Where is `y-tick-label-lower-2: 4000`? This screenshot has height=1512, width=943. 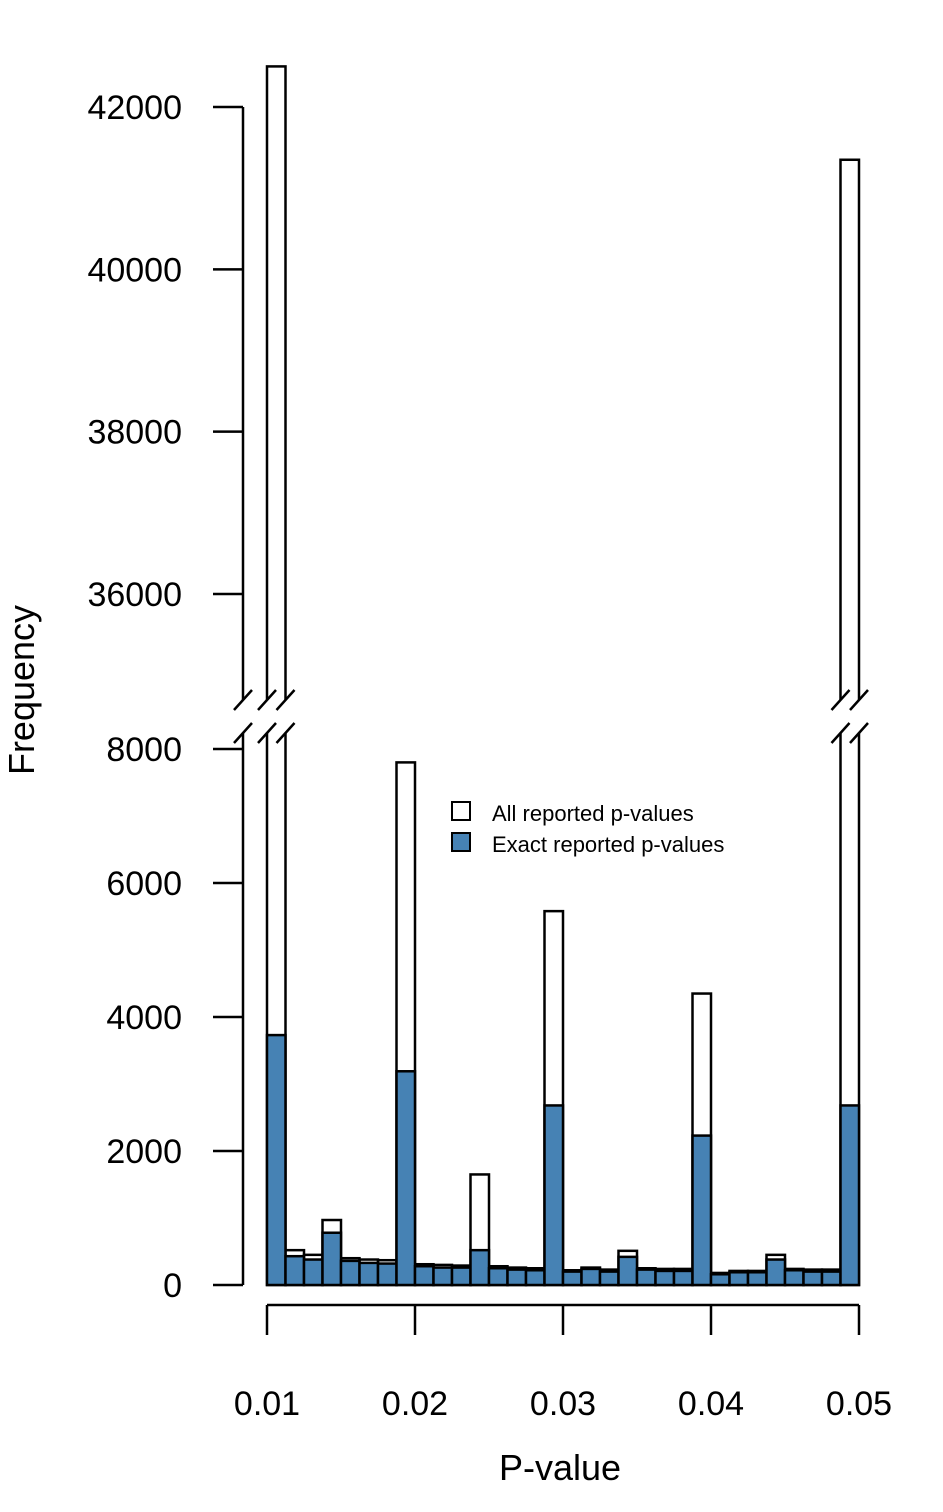 y-tick-label-lower-2: 4000 is located at coordinates (144, 1018).